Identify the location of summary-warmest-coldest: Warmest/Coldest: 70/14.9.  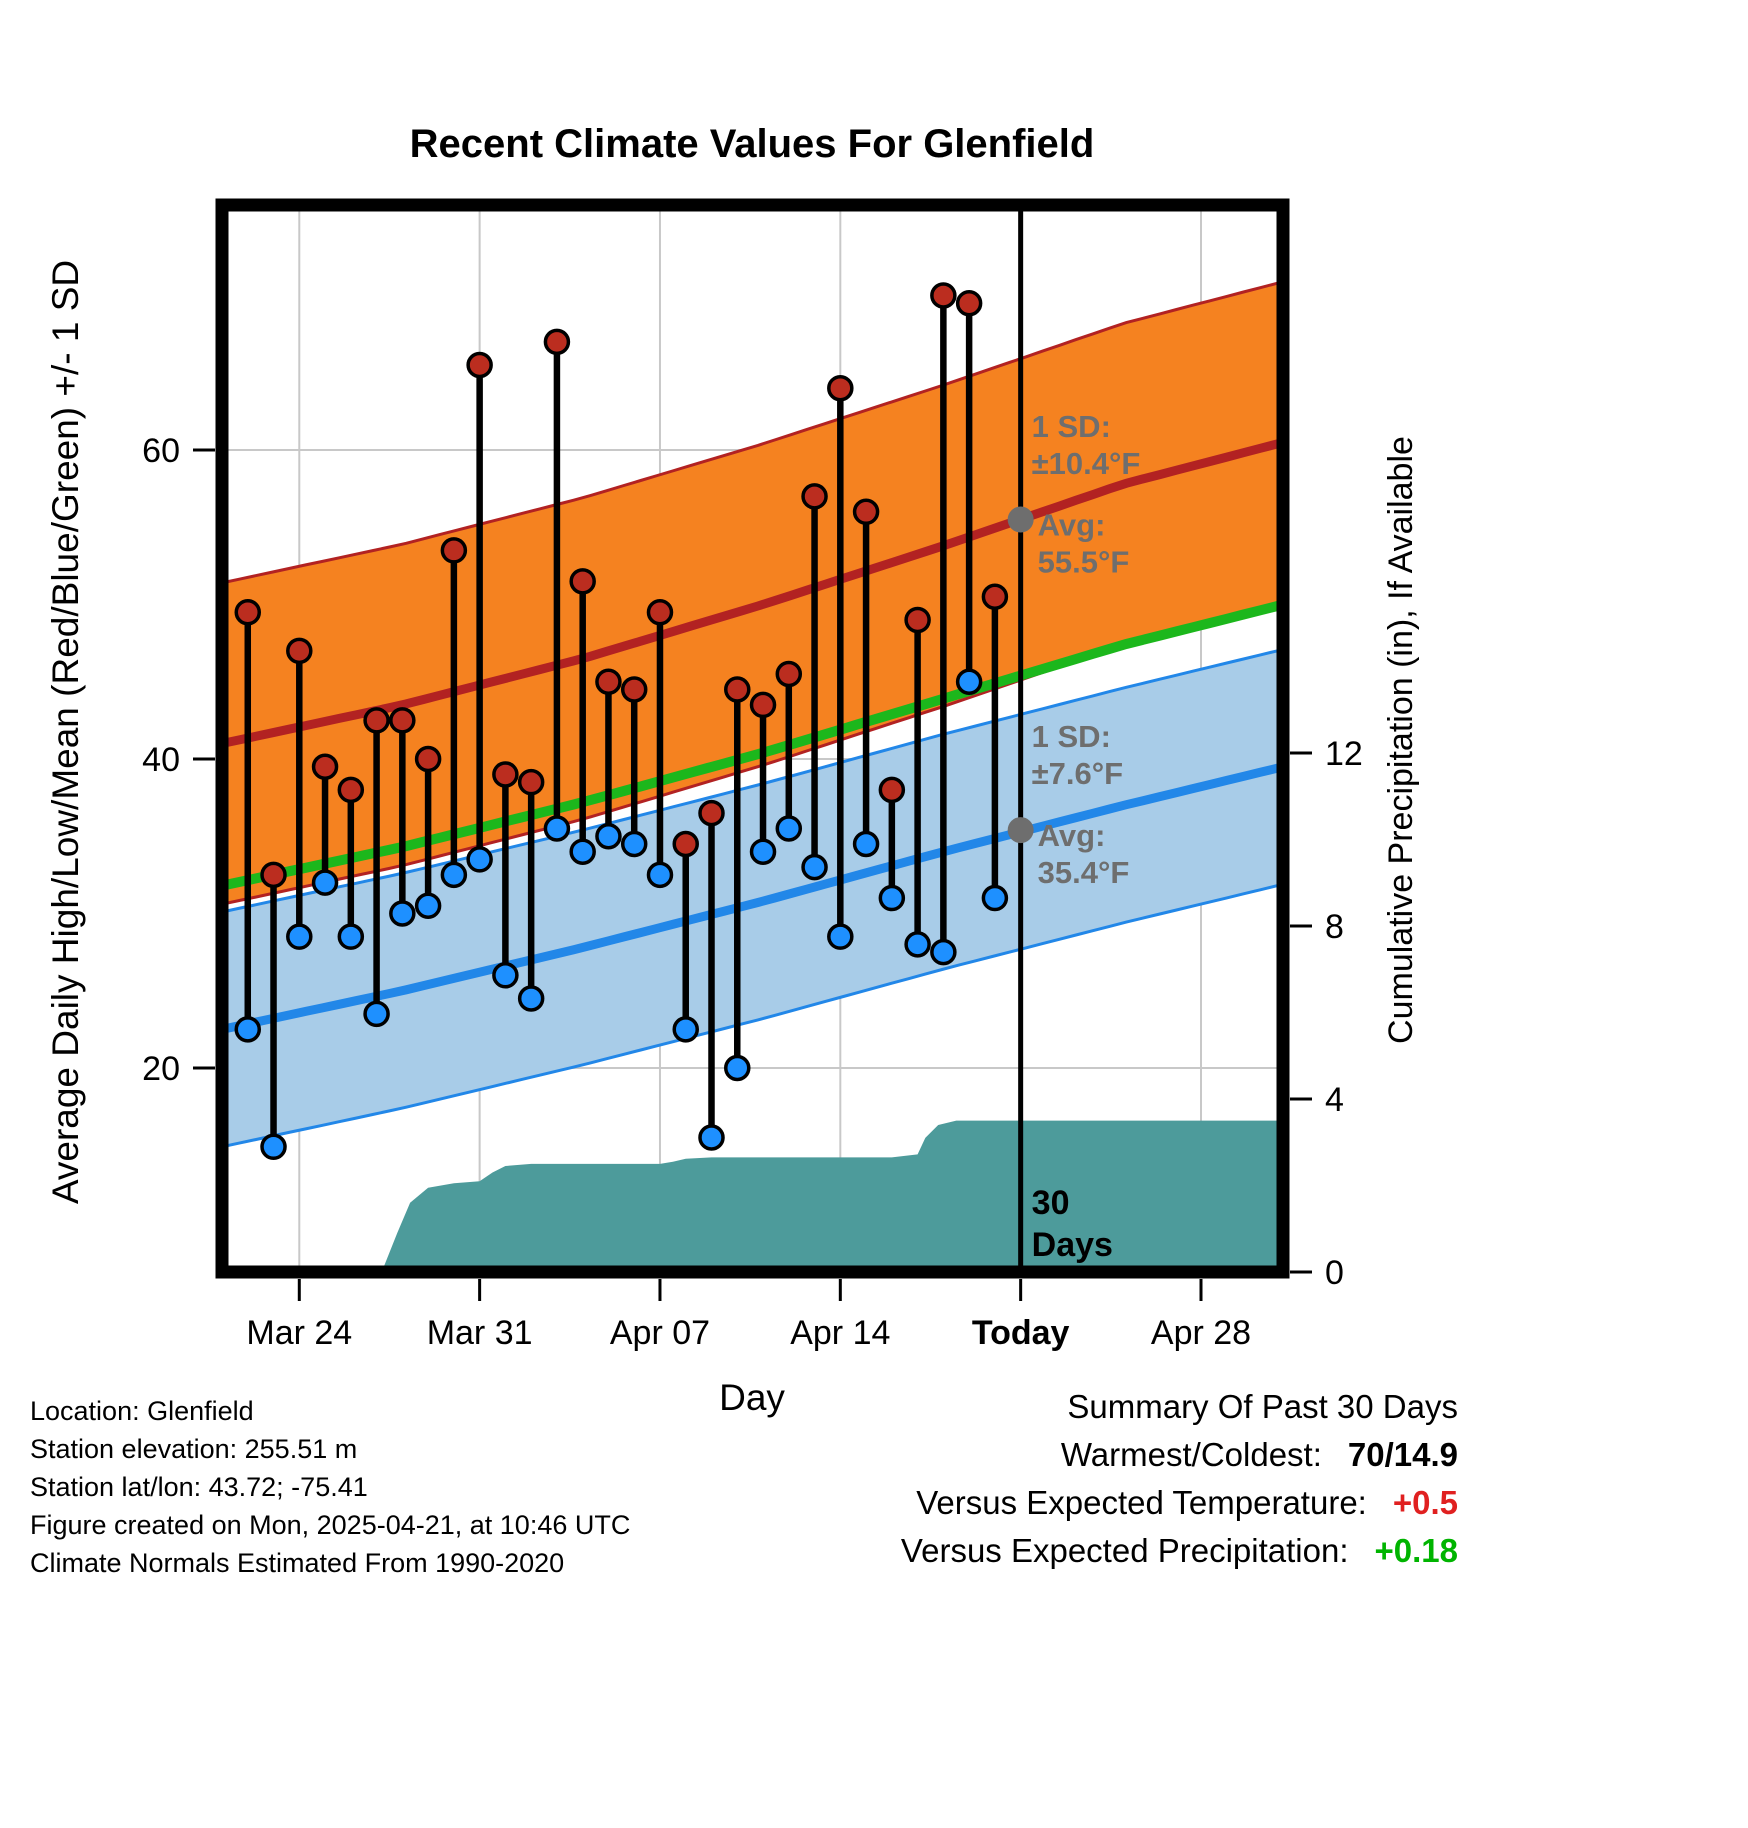
(1259, 1454).